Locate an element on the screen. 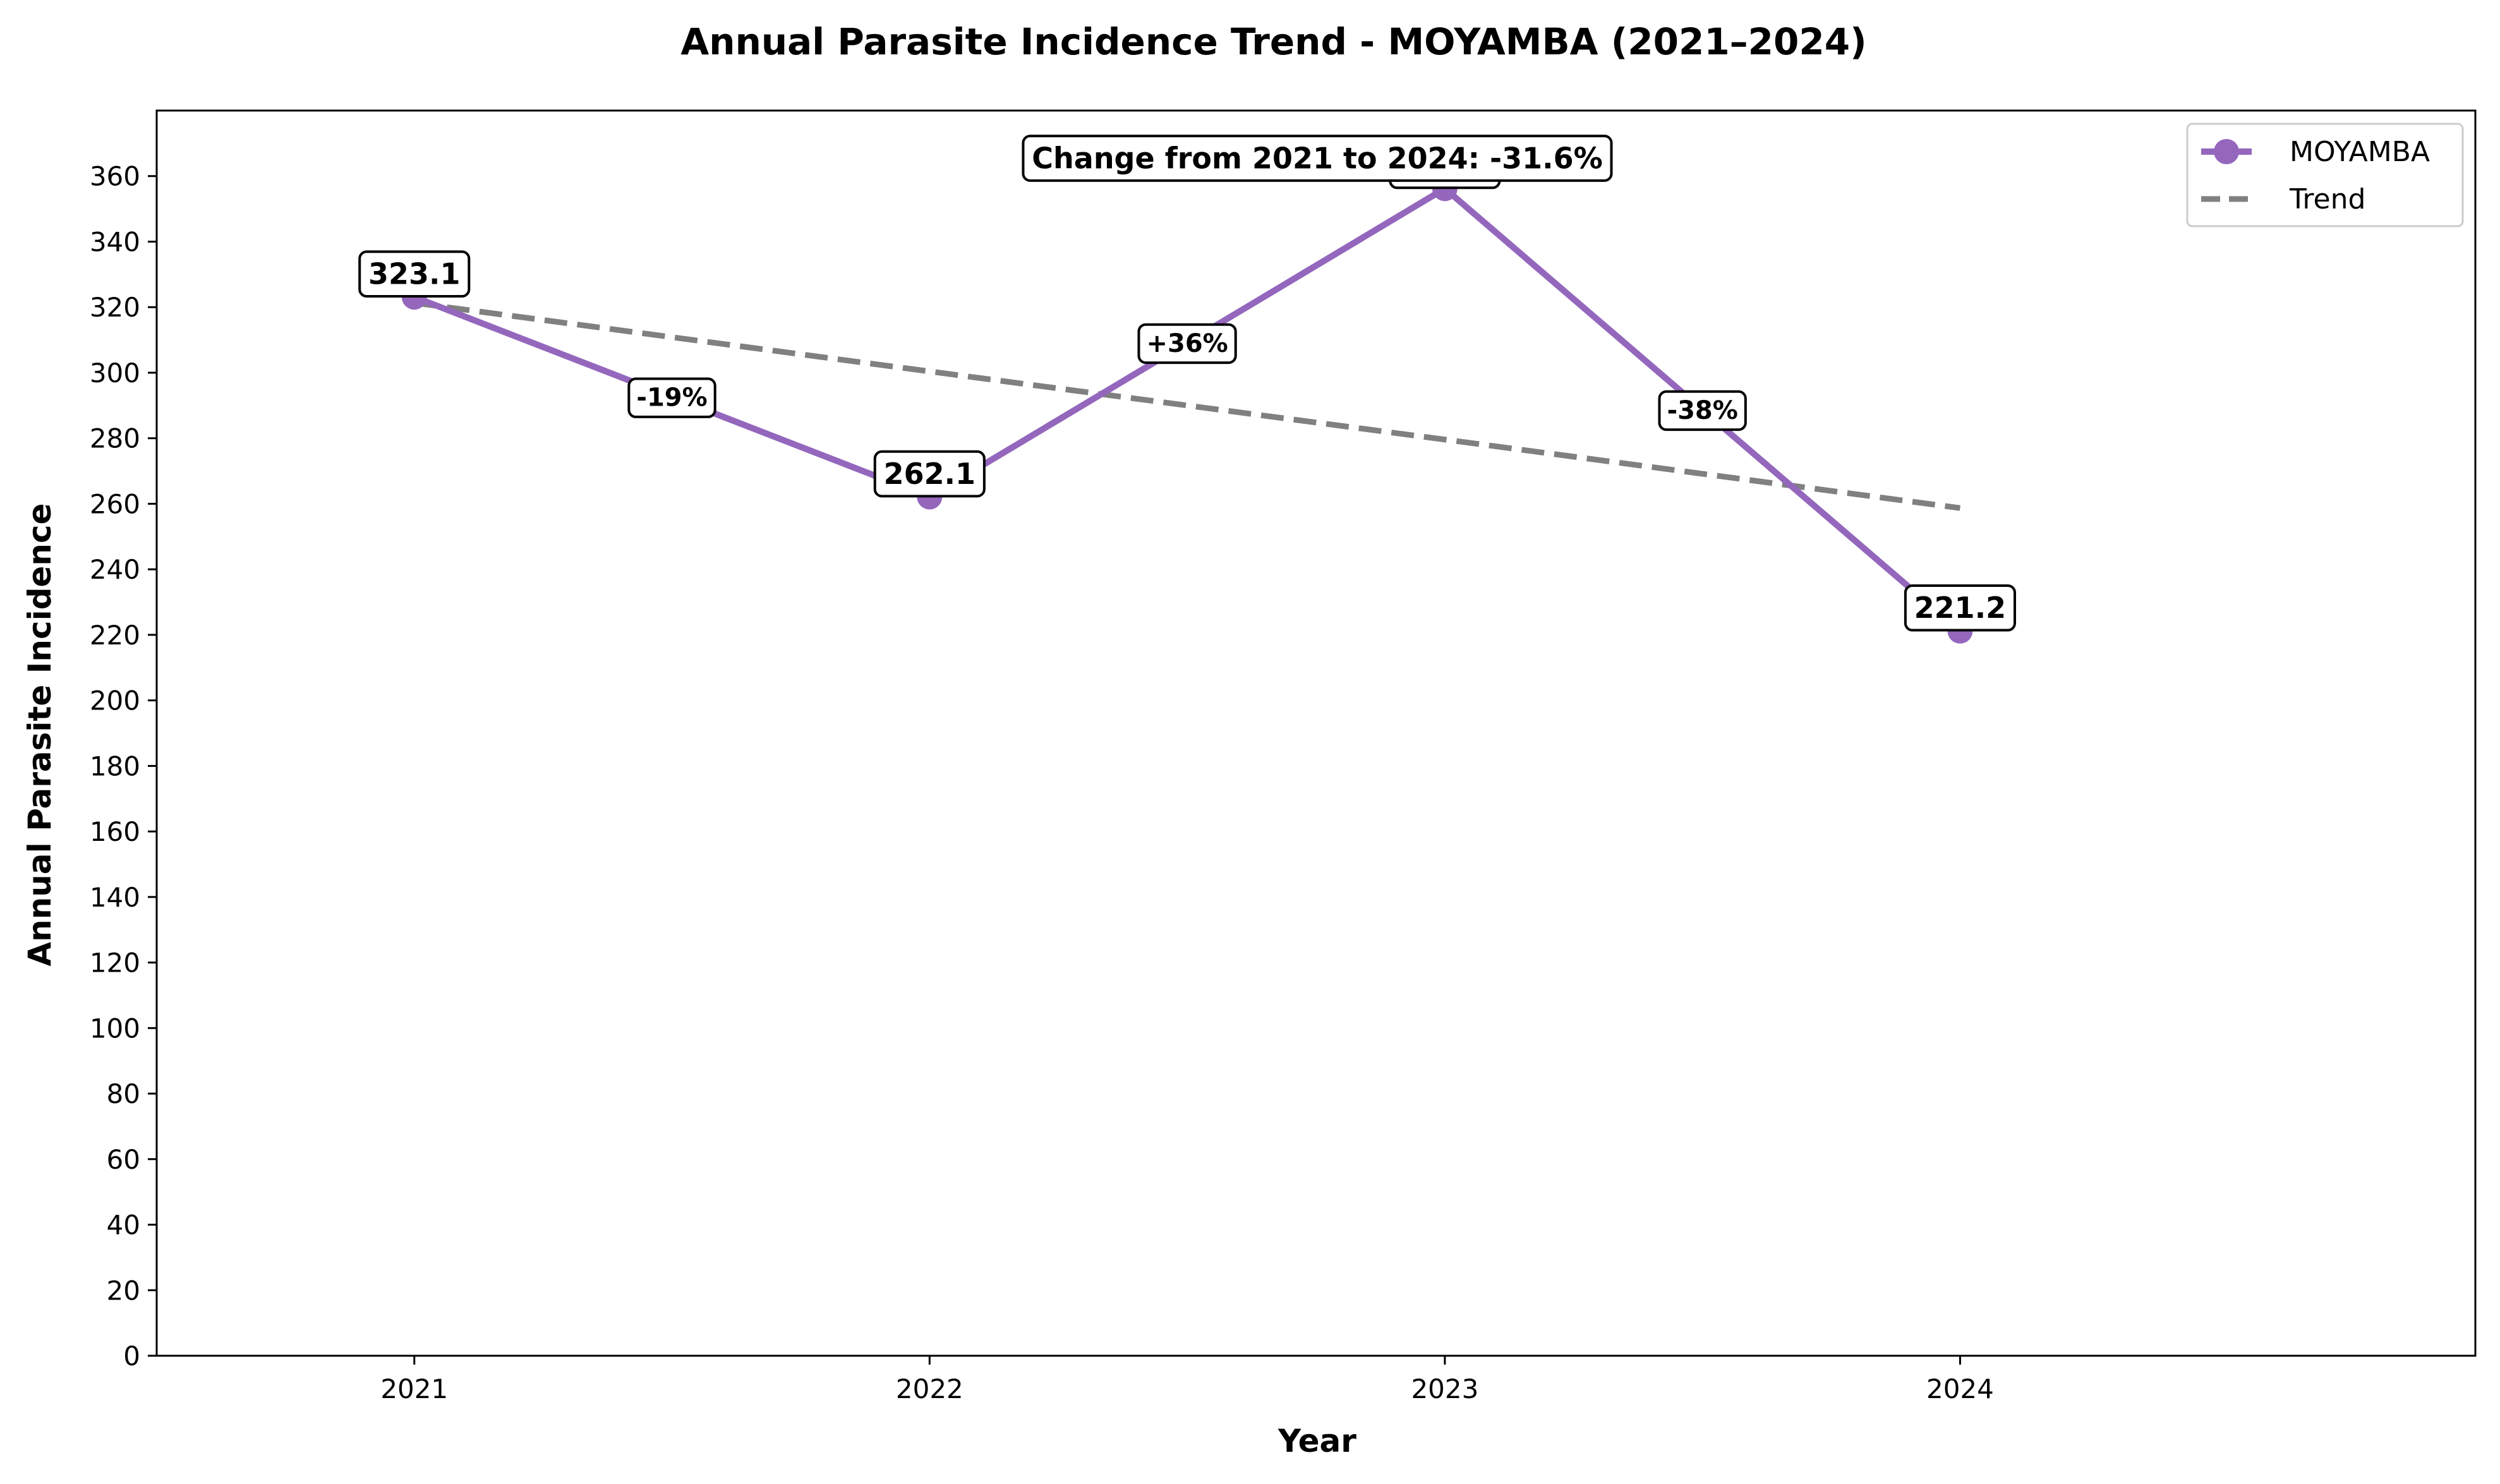 Image resolution: width=2500 pixels, height=1484 pixels. y-tick-label: 40 is located at coordinates (123, 1225).